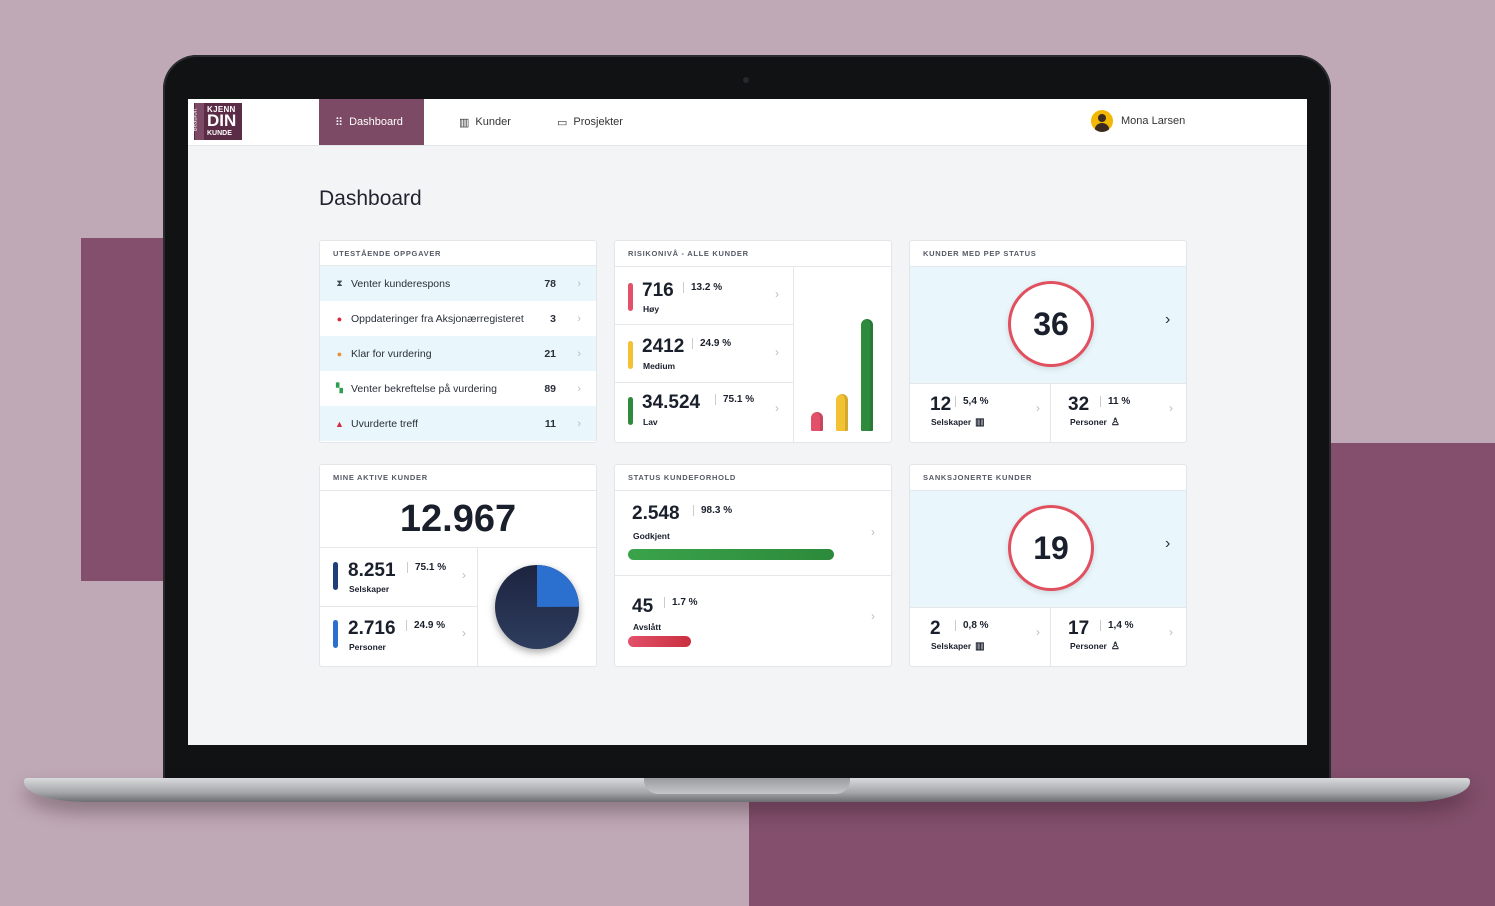 The height and width of the screenshot is (906, 1495). Describe the element at coordinates (753, 621) in the screenshot. I see `status-rejected: 45 1.7 % Avslått ›` at that location.